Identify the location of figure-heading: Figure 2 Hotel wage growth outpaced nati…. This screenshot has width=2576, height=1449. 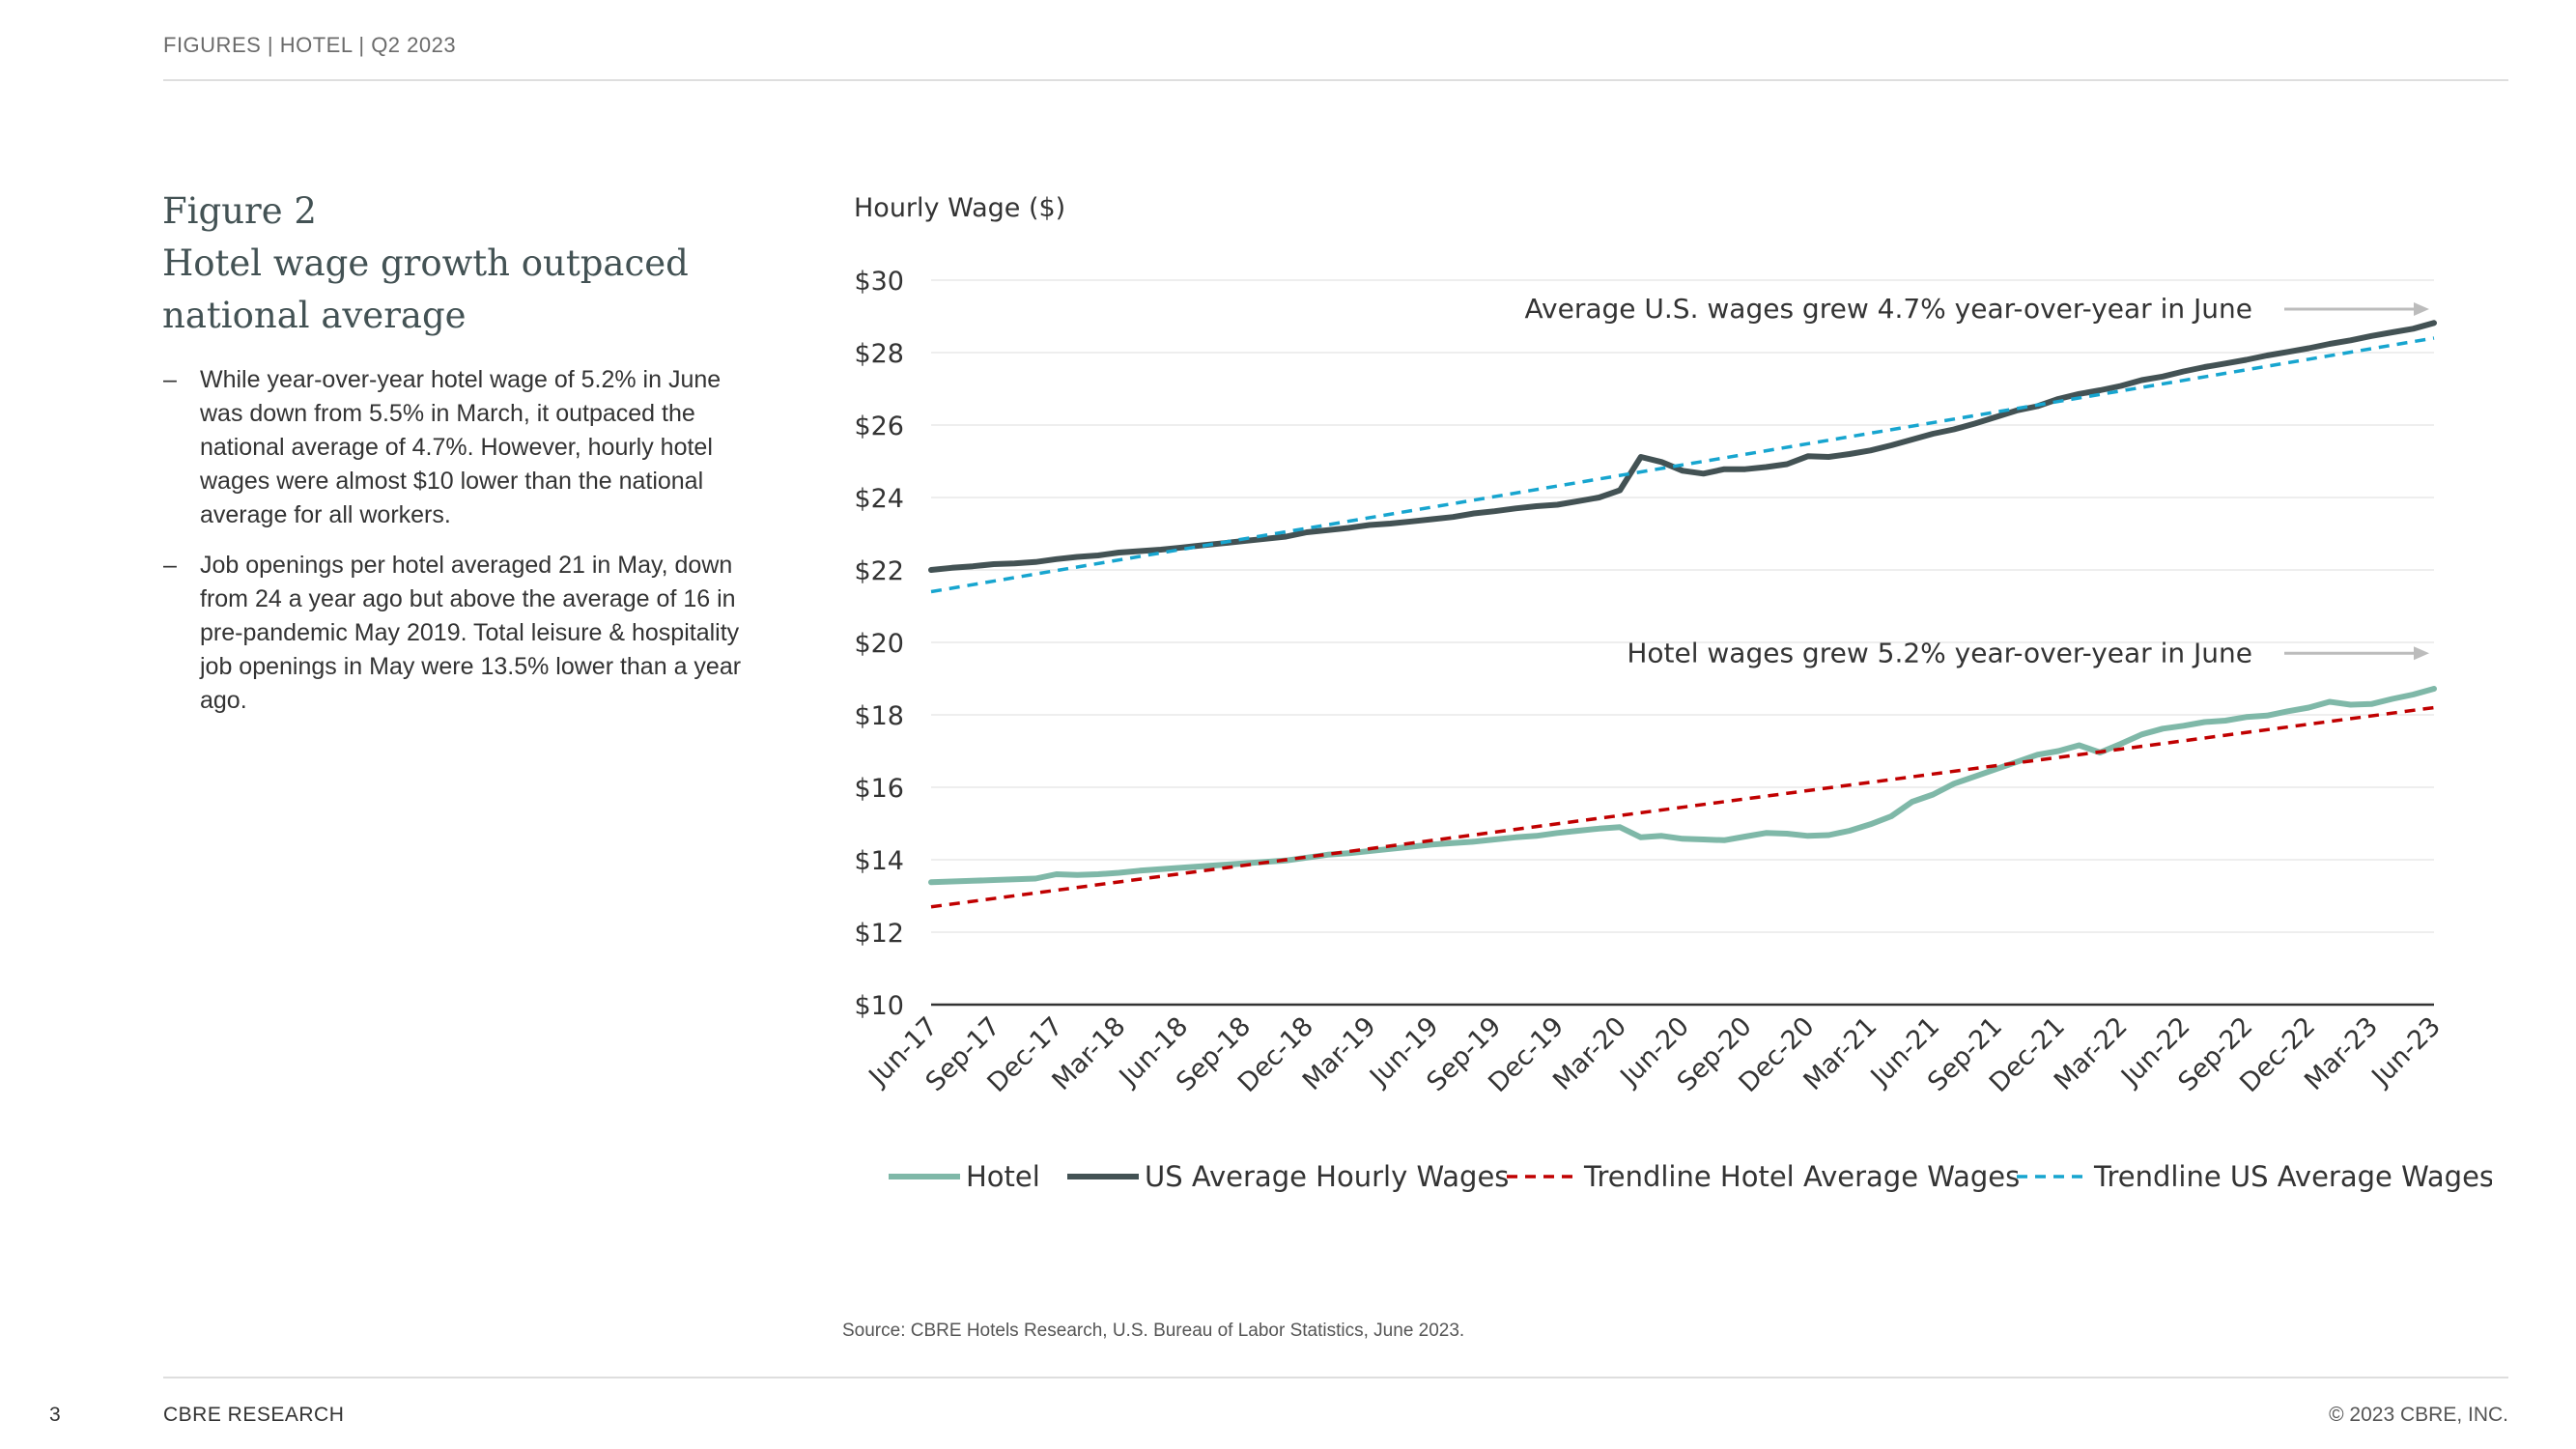
(452, 263).